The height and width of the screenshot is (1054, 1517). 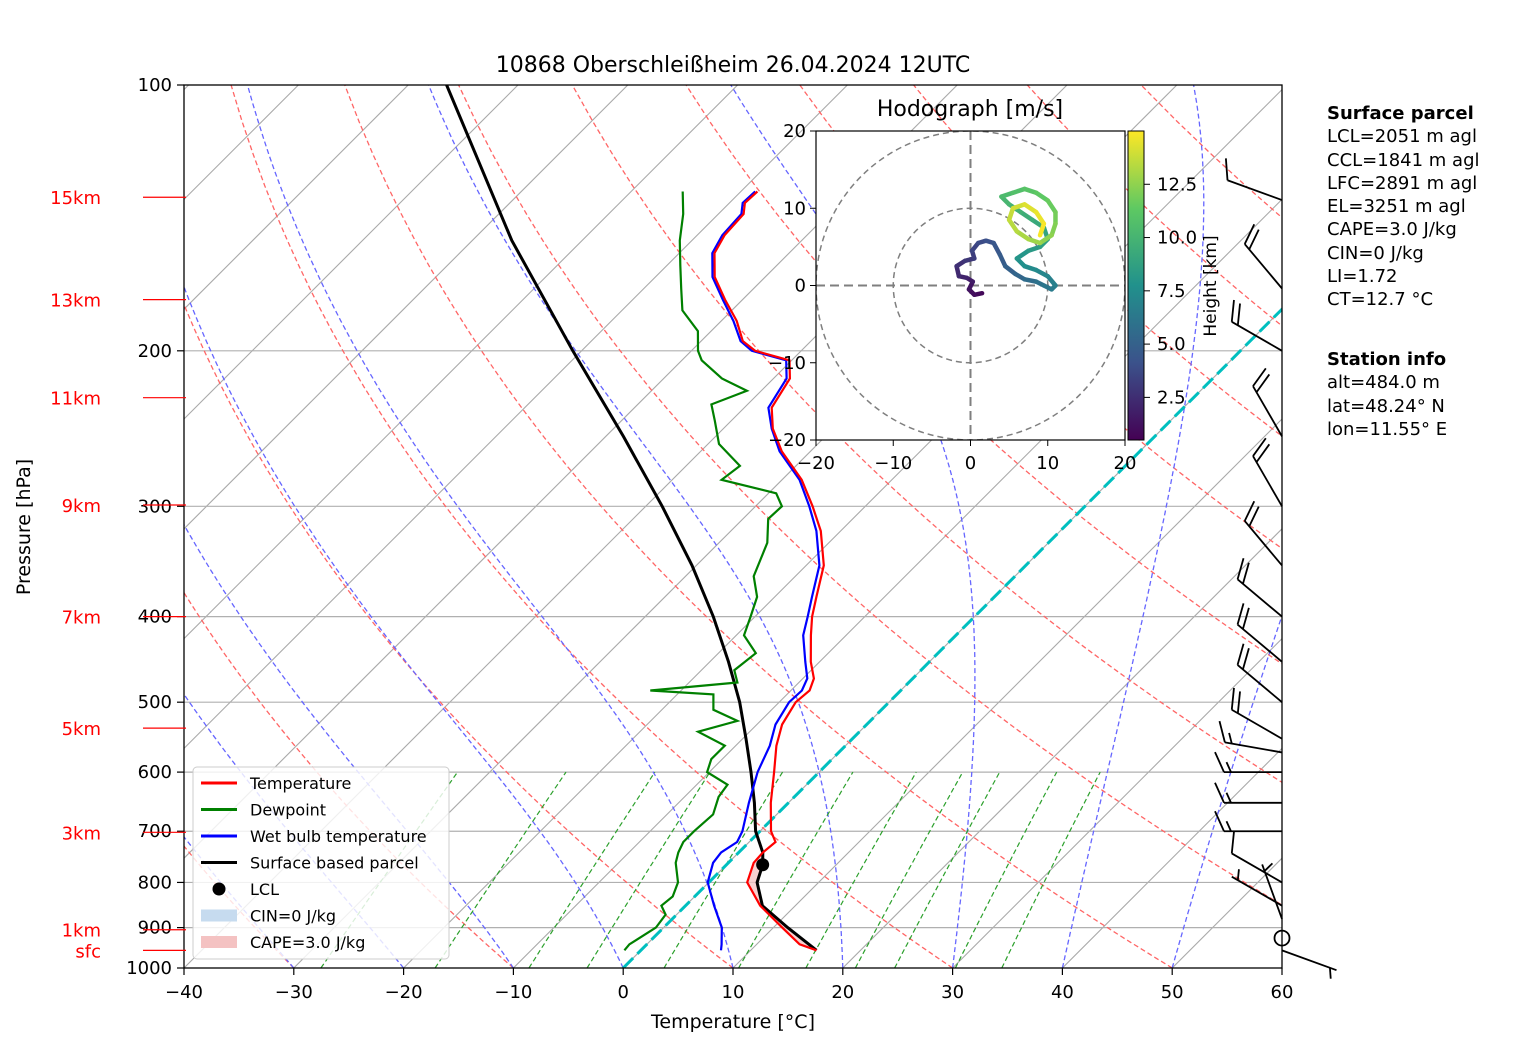 I want to click on height-label: sfc, so click(x=88, y=951).